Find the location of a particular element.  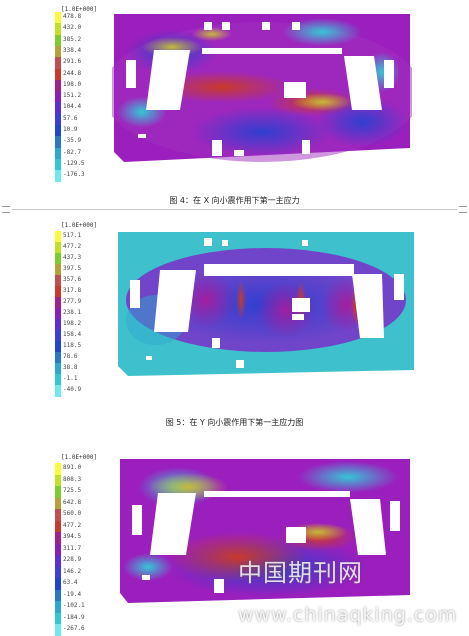

legend-value: 437.3 is located at coordinates (72, 257).